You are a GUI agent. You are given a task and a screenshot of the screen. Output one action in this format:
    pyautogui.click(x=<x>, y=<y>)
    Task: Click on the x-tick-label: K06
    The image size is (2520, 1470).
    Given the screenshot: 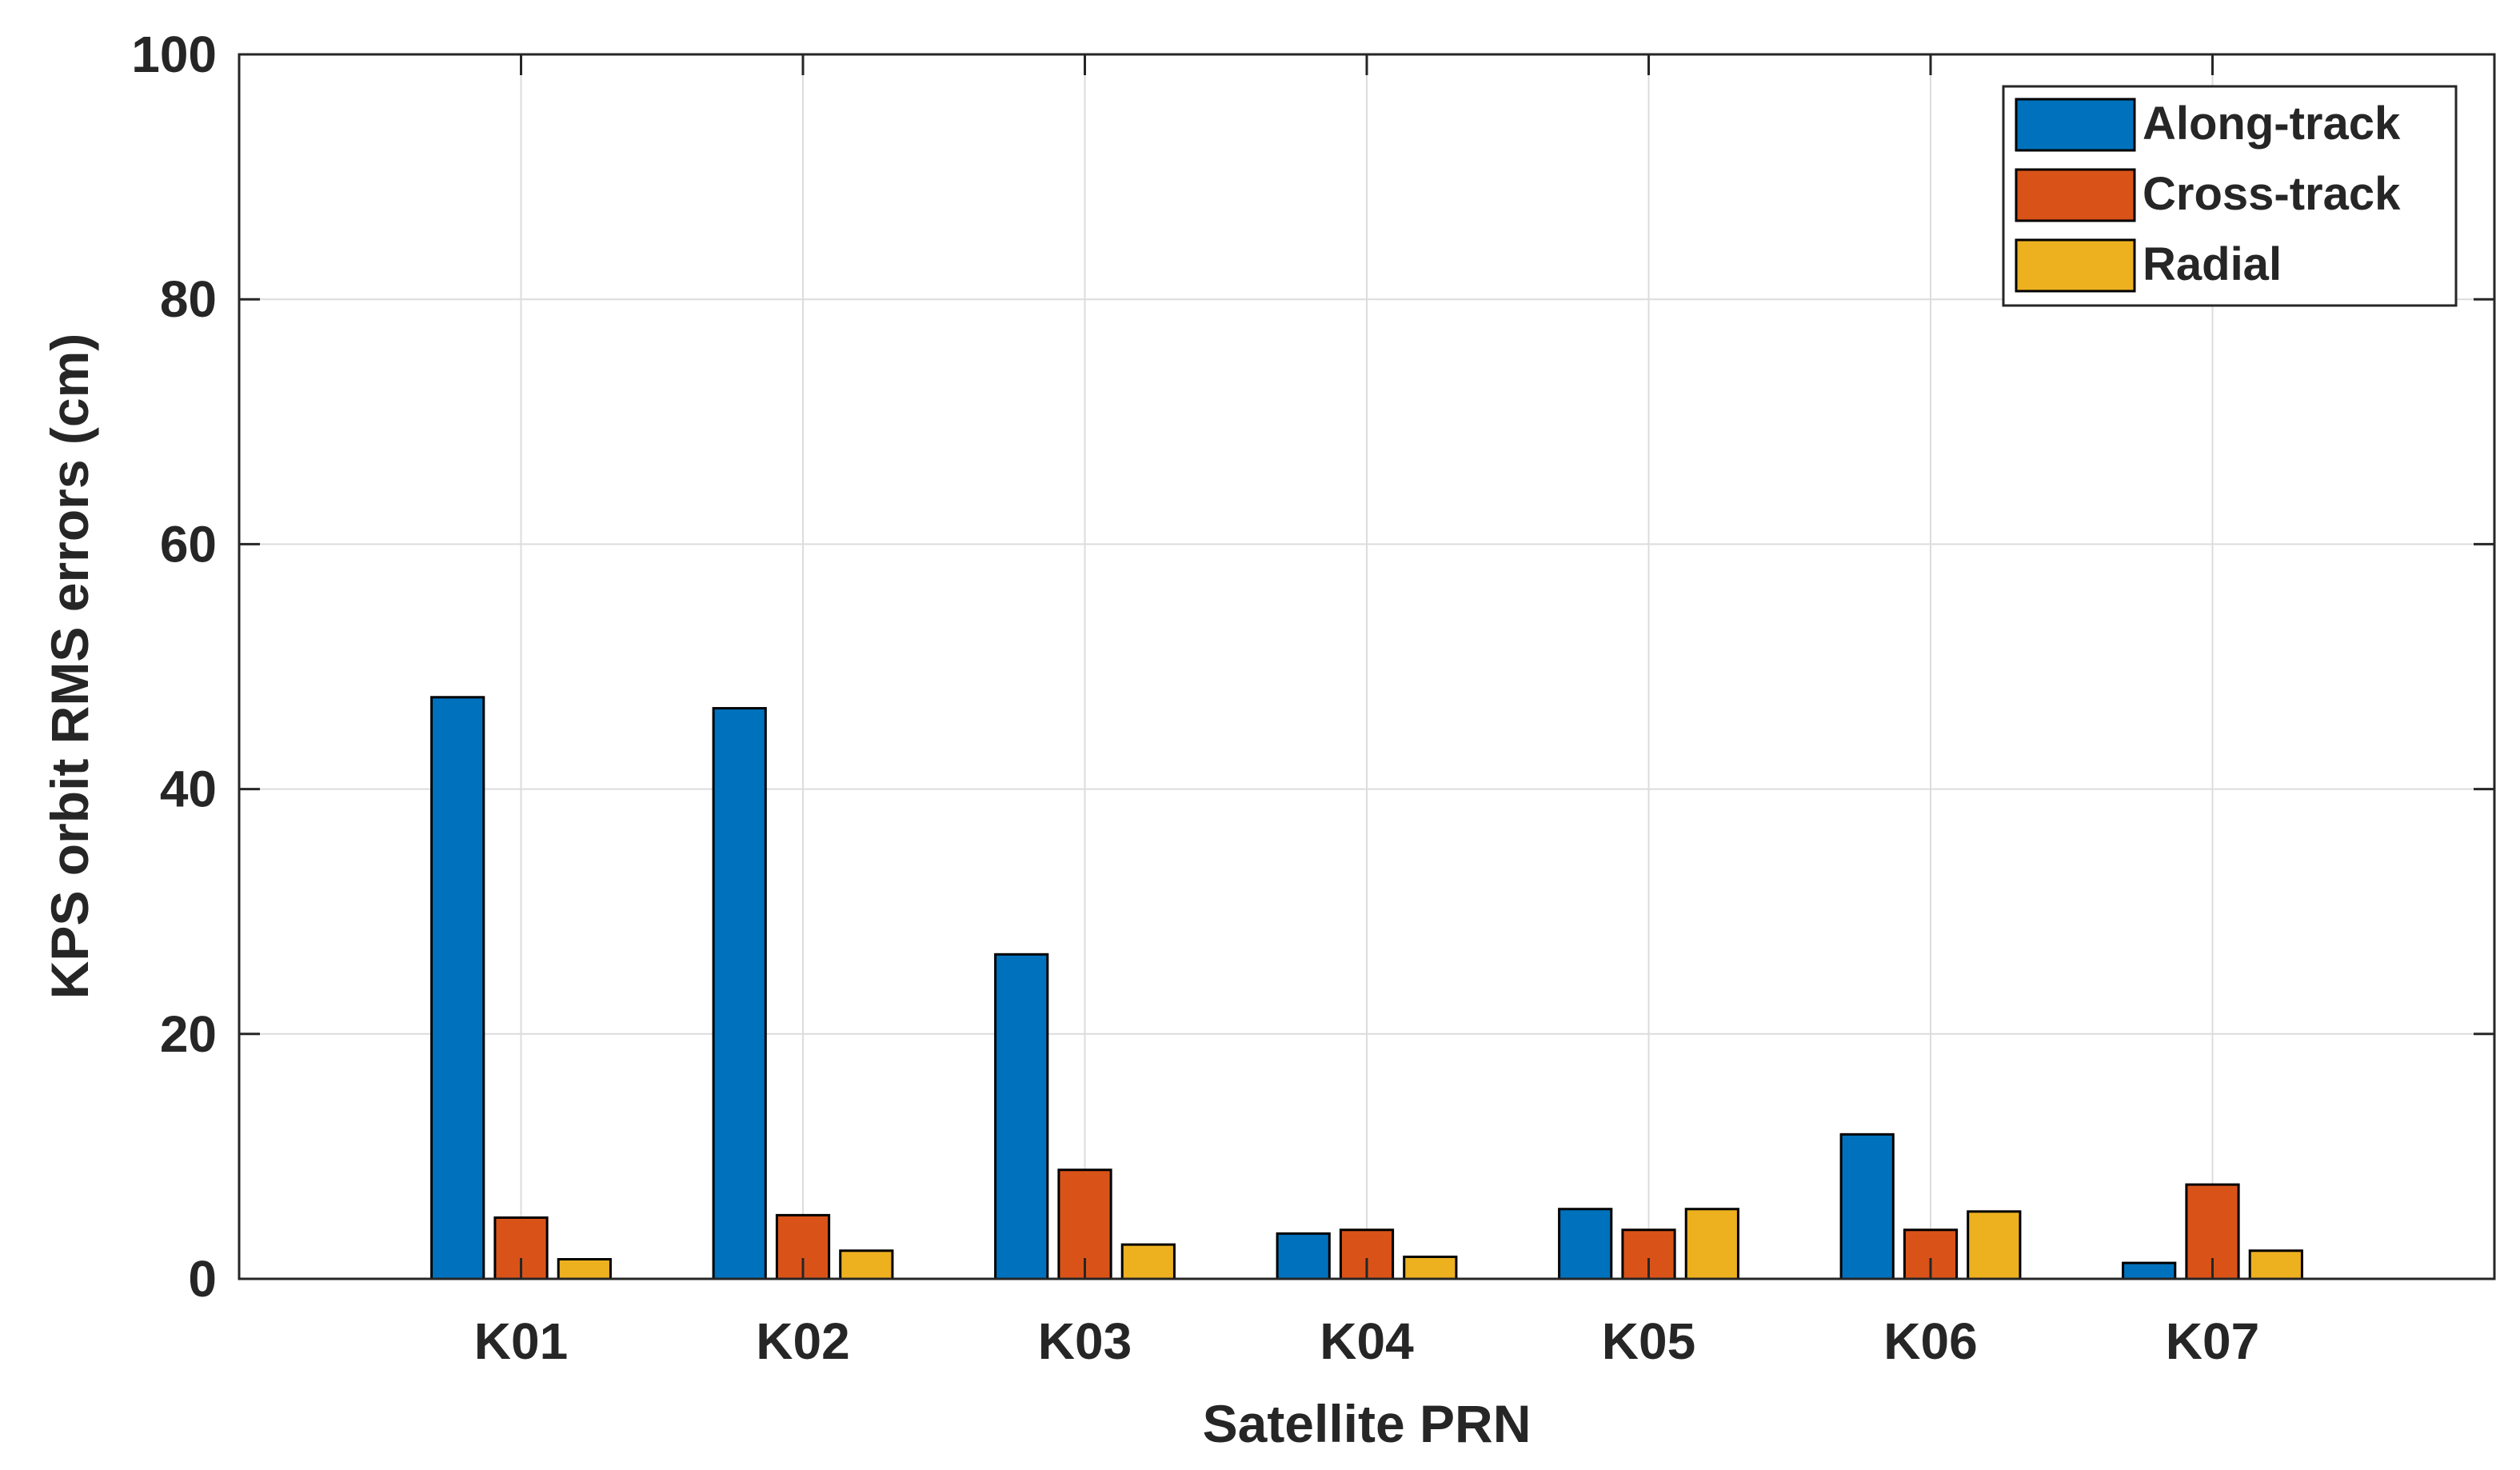 What is the action you would take?
    pyautogui.click(x=1930, y=1341)
    